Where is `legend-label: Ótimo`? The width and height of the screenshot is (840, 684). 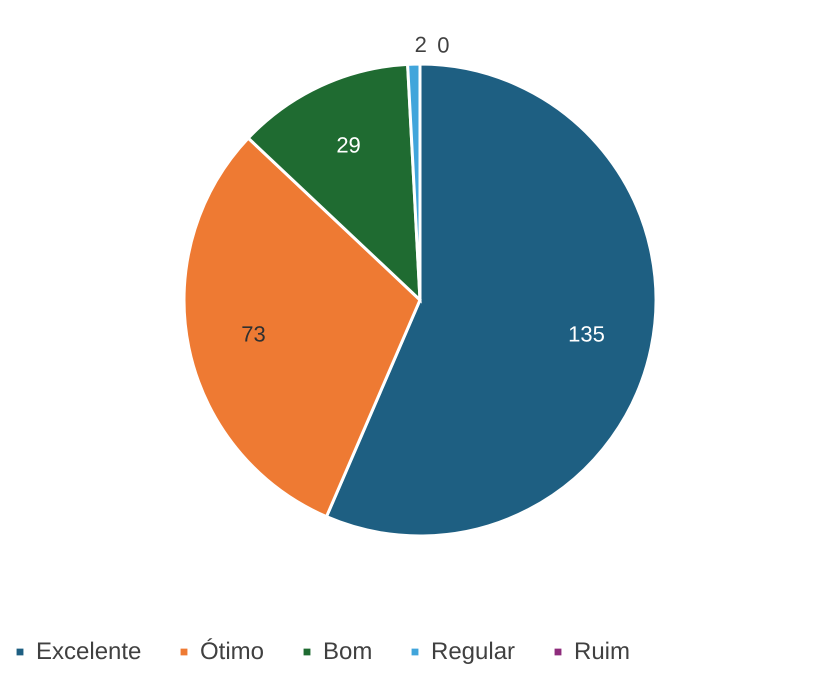 legend-label: Ótimo is located at coordinates (232, 651).